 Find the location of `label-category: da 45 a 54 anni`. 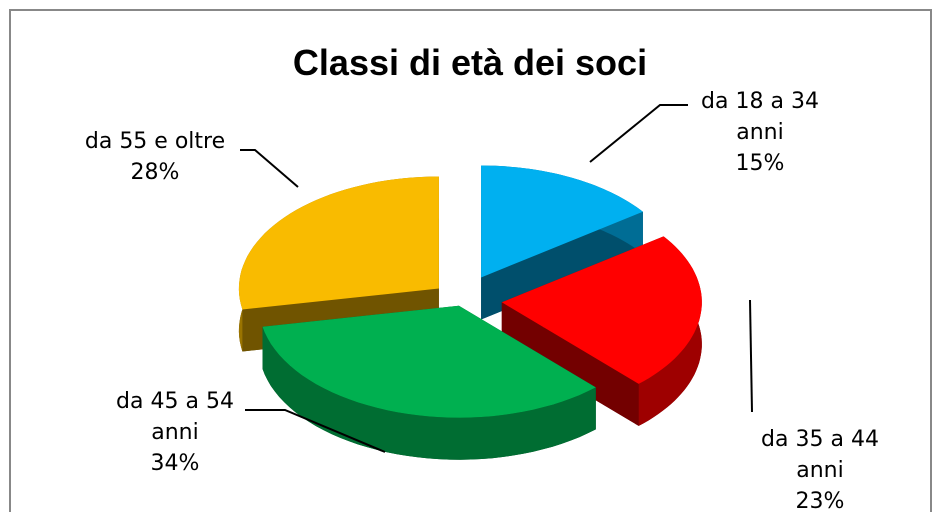

label-category: da 45 a 54 anni is located at coordinates (175, 417).